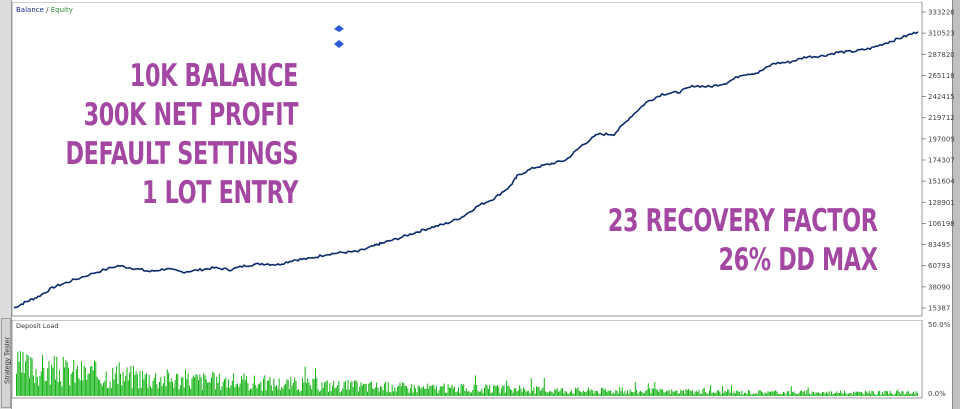 The height and width of the screenshot is (409, 960). I want to click on y-tick-label: 287820, so click(941, 55).